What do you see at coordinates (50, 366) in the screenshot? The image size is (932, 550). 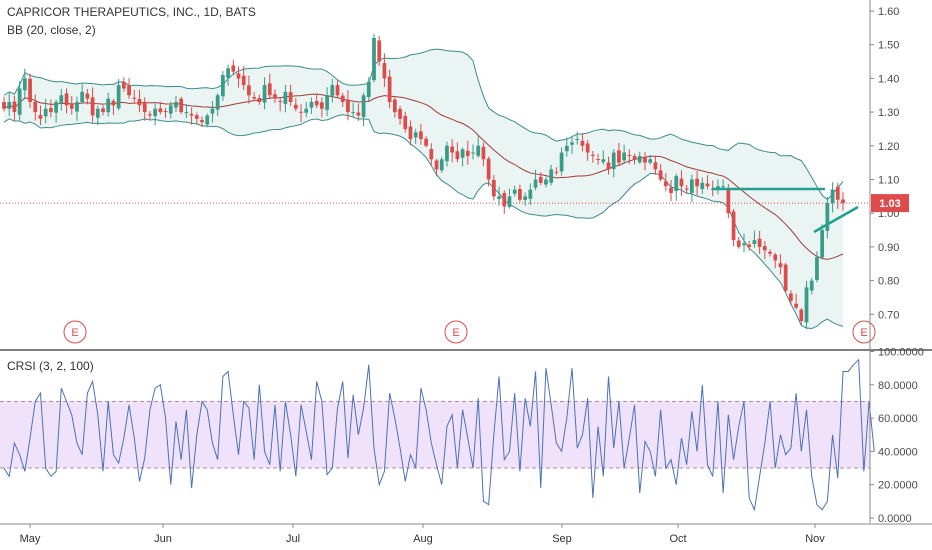 I see `crsi-label: CRSI (3, 2, 100)` at bounding box center [50, 366].